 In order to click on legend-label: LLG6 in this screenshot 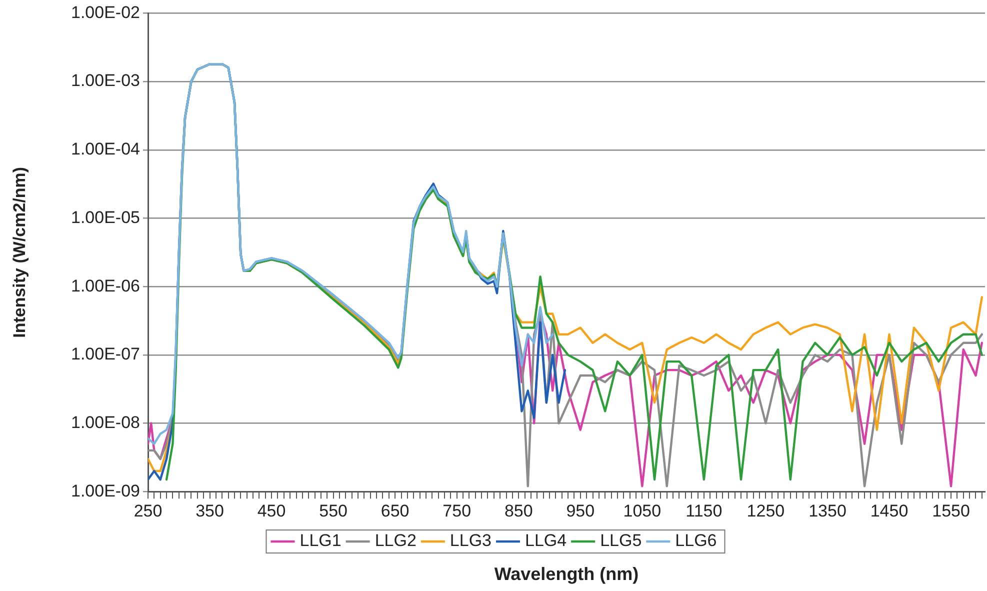, I will do `click(696, 540)`.